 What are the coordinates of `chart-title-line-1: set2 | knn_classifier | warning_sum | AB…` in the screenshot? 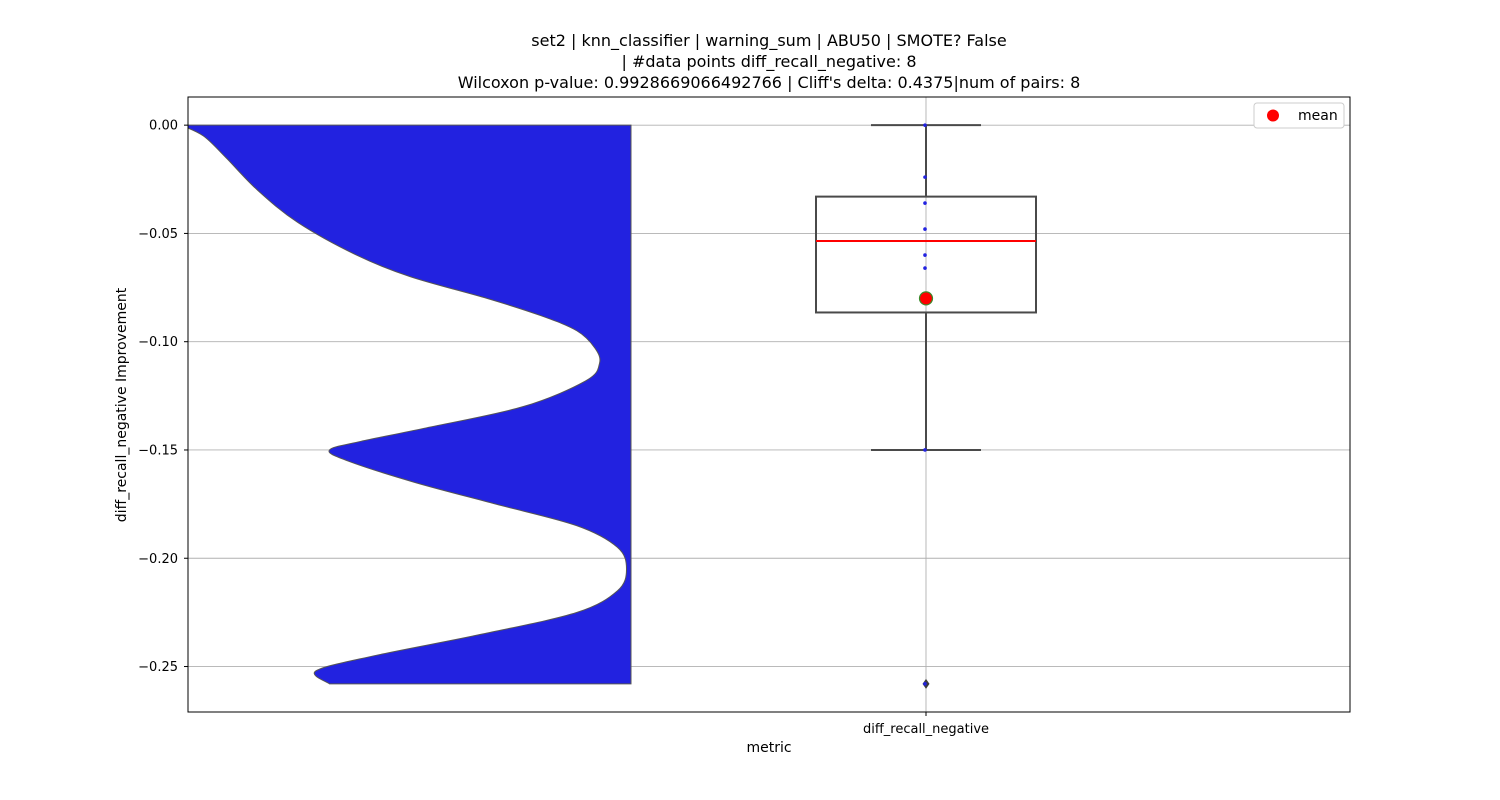 It's located at (768, 41).